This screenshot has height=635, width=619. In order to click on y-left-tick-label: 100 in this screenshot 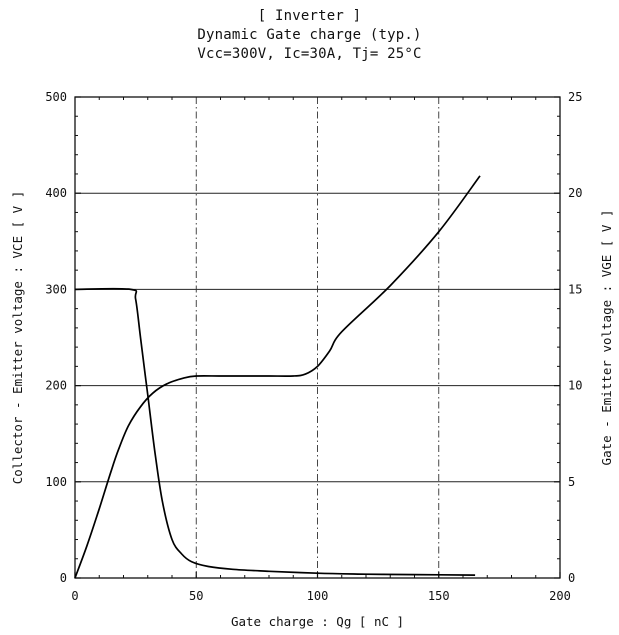, I will do `click(56, 482)`.